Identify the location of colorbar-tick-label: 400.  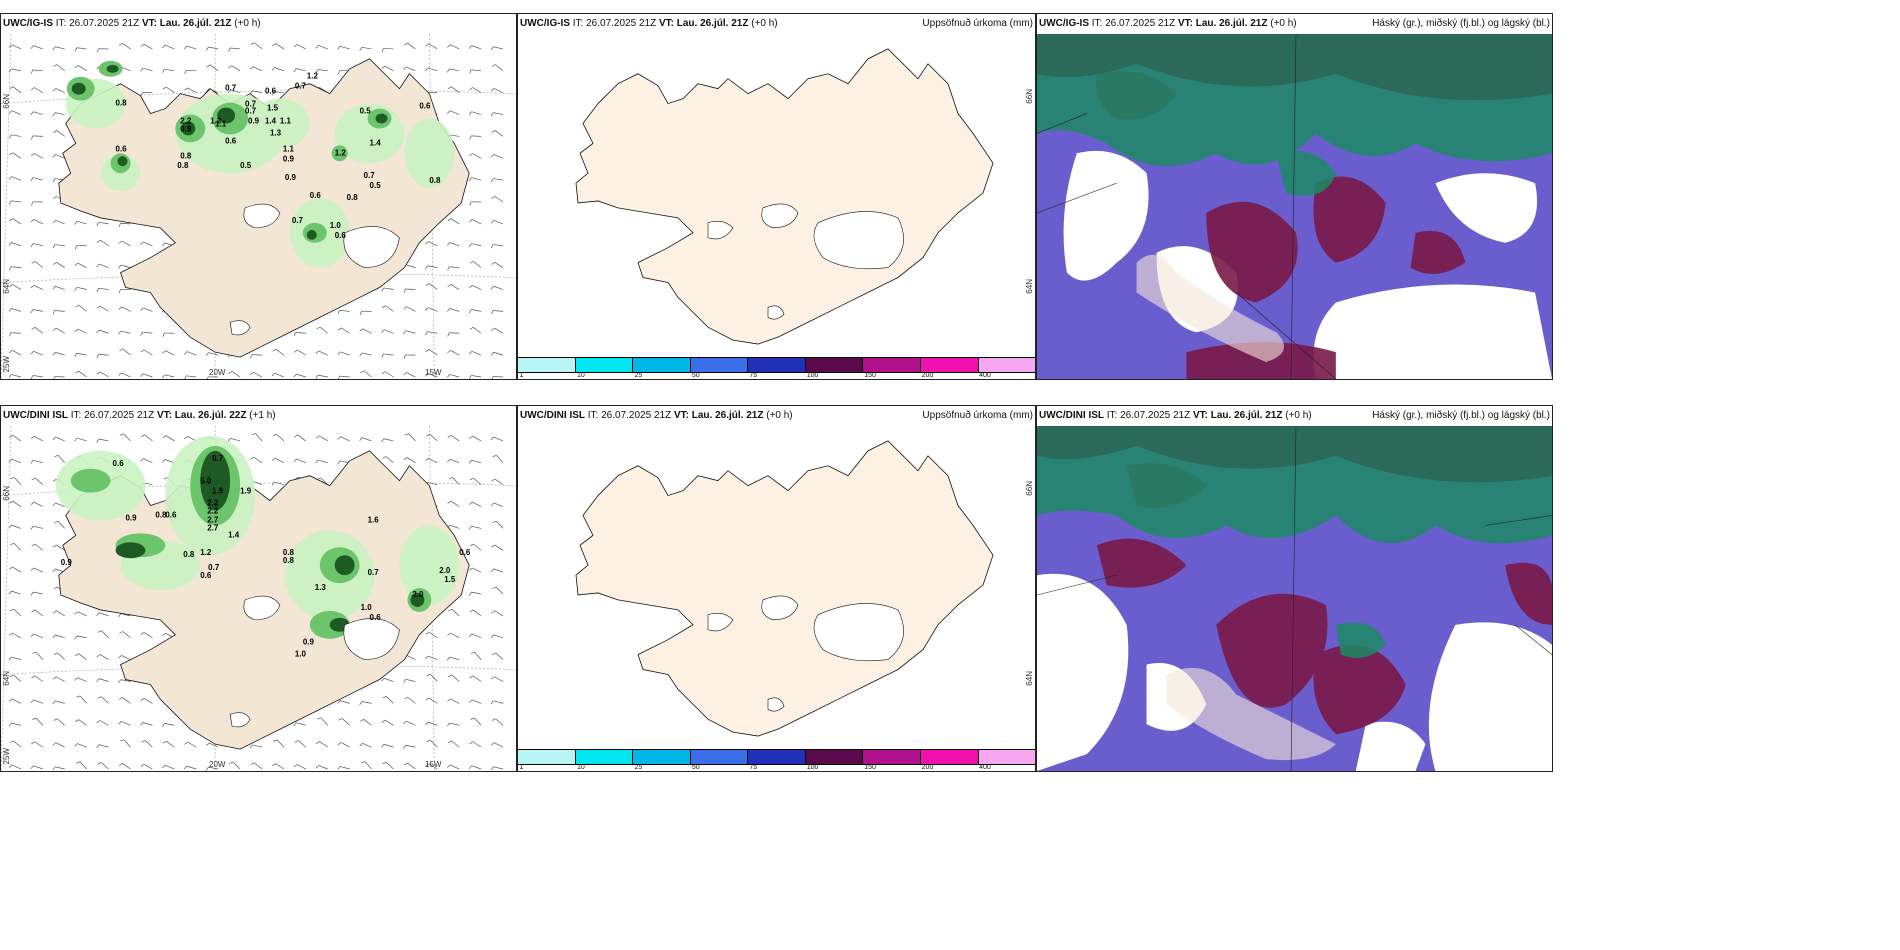
(985, 767).